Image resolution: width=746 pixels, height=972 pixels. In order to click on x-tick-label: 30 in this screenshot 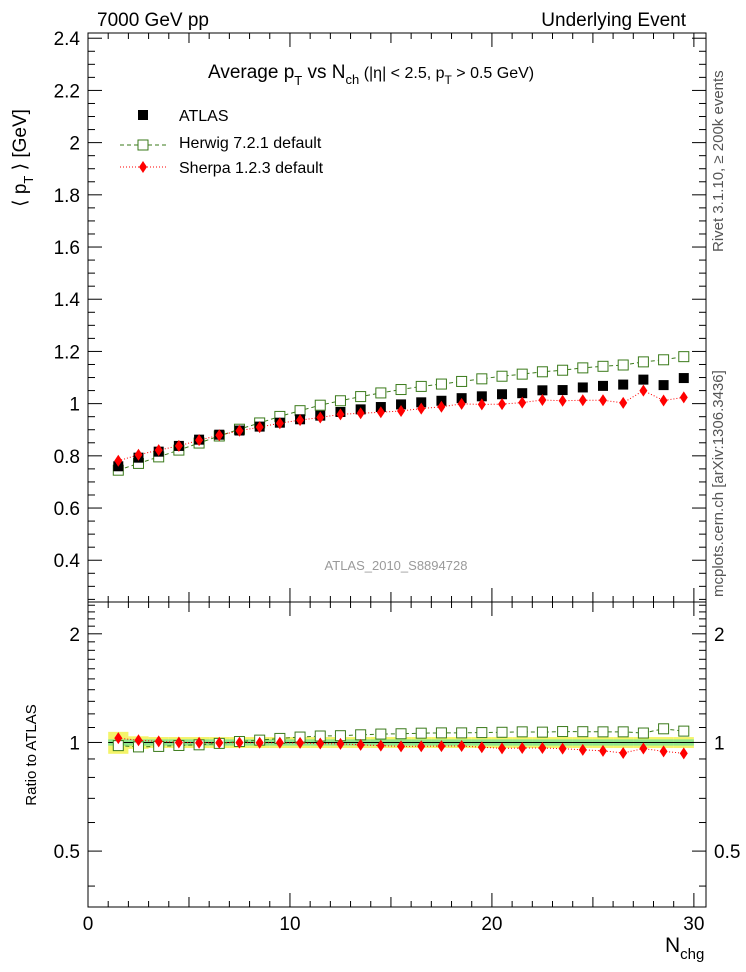, I will do `click(693, 924)`.